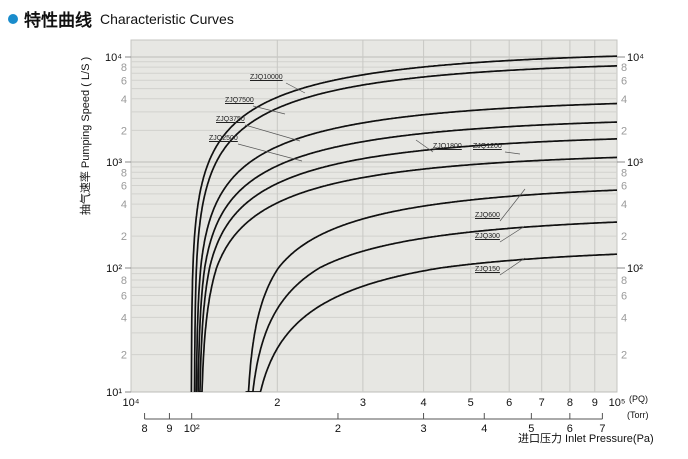 This screenshot has height=459, width=688. What do you see at coordinates (531, 429) in the screenshot?
I see `x-tick-label-torr: 5` at bounding box center [531, 429].